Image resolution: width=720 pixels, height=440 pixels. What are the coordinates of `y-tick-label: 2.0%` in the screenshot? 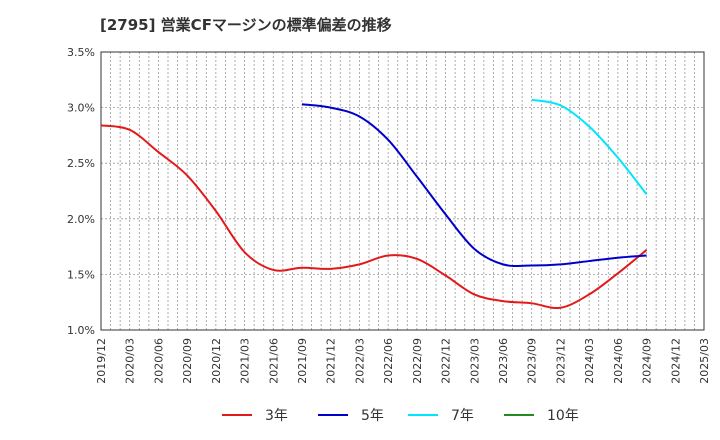 It's located at (81, 219).